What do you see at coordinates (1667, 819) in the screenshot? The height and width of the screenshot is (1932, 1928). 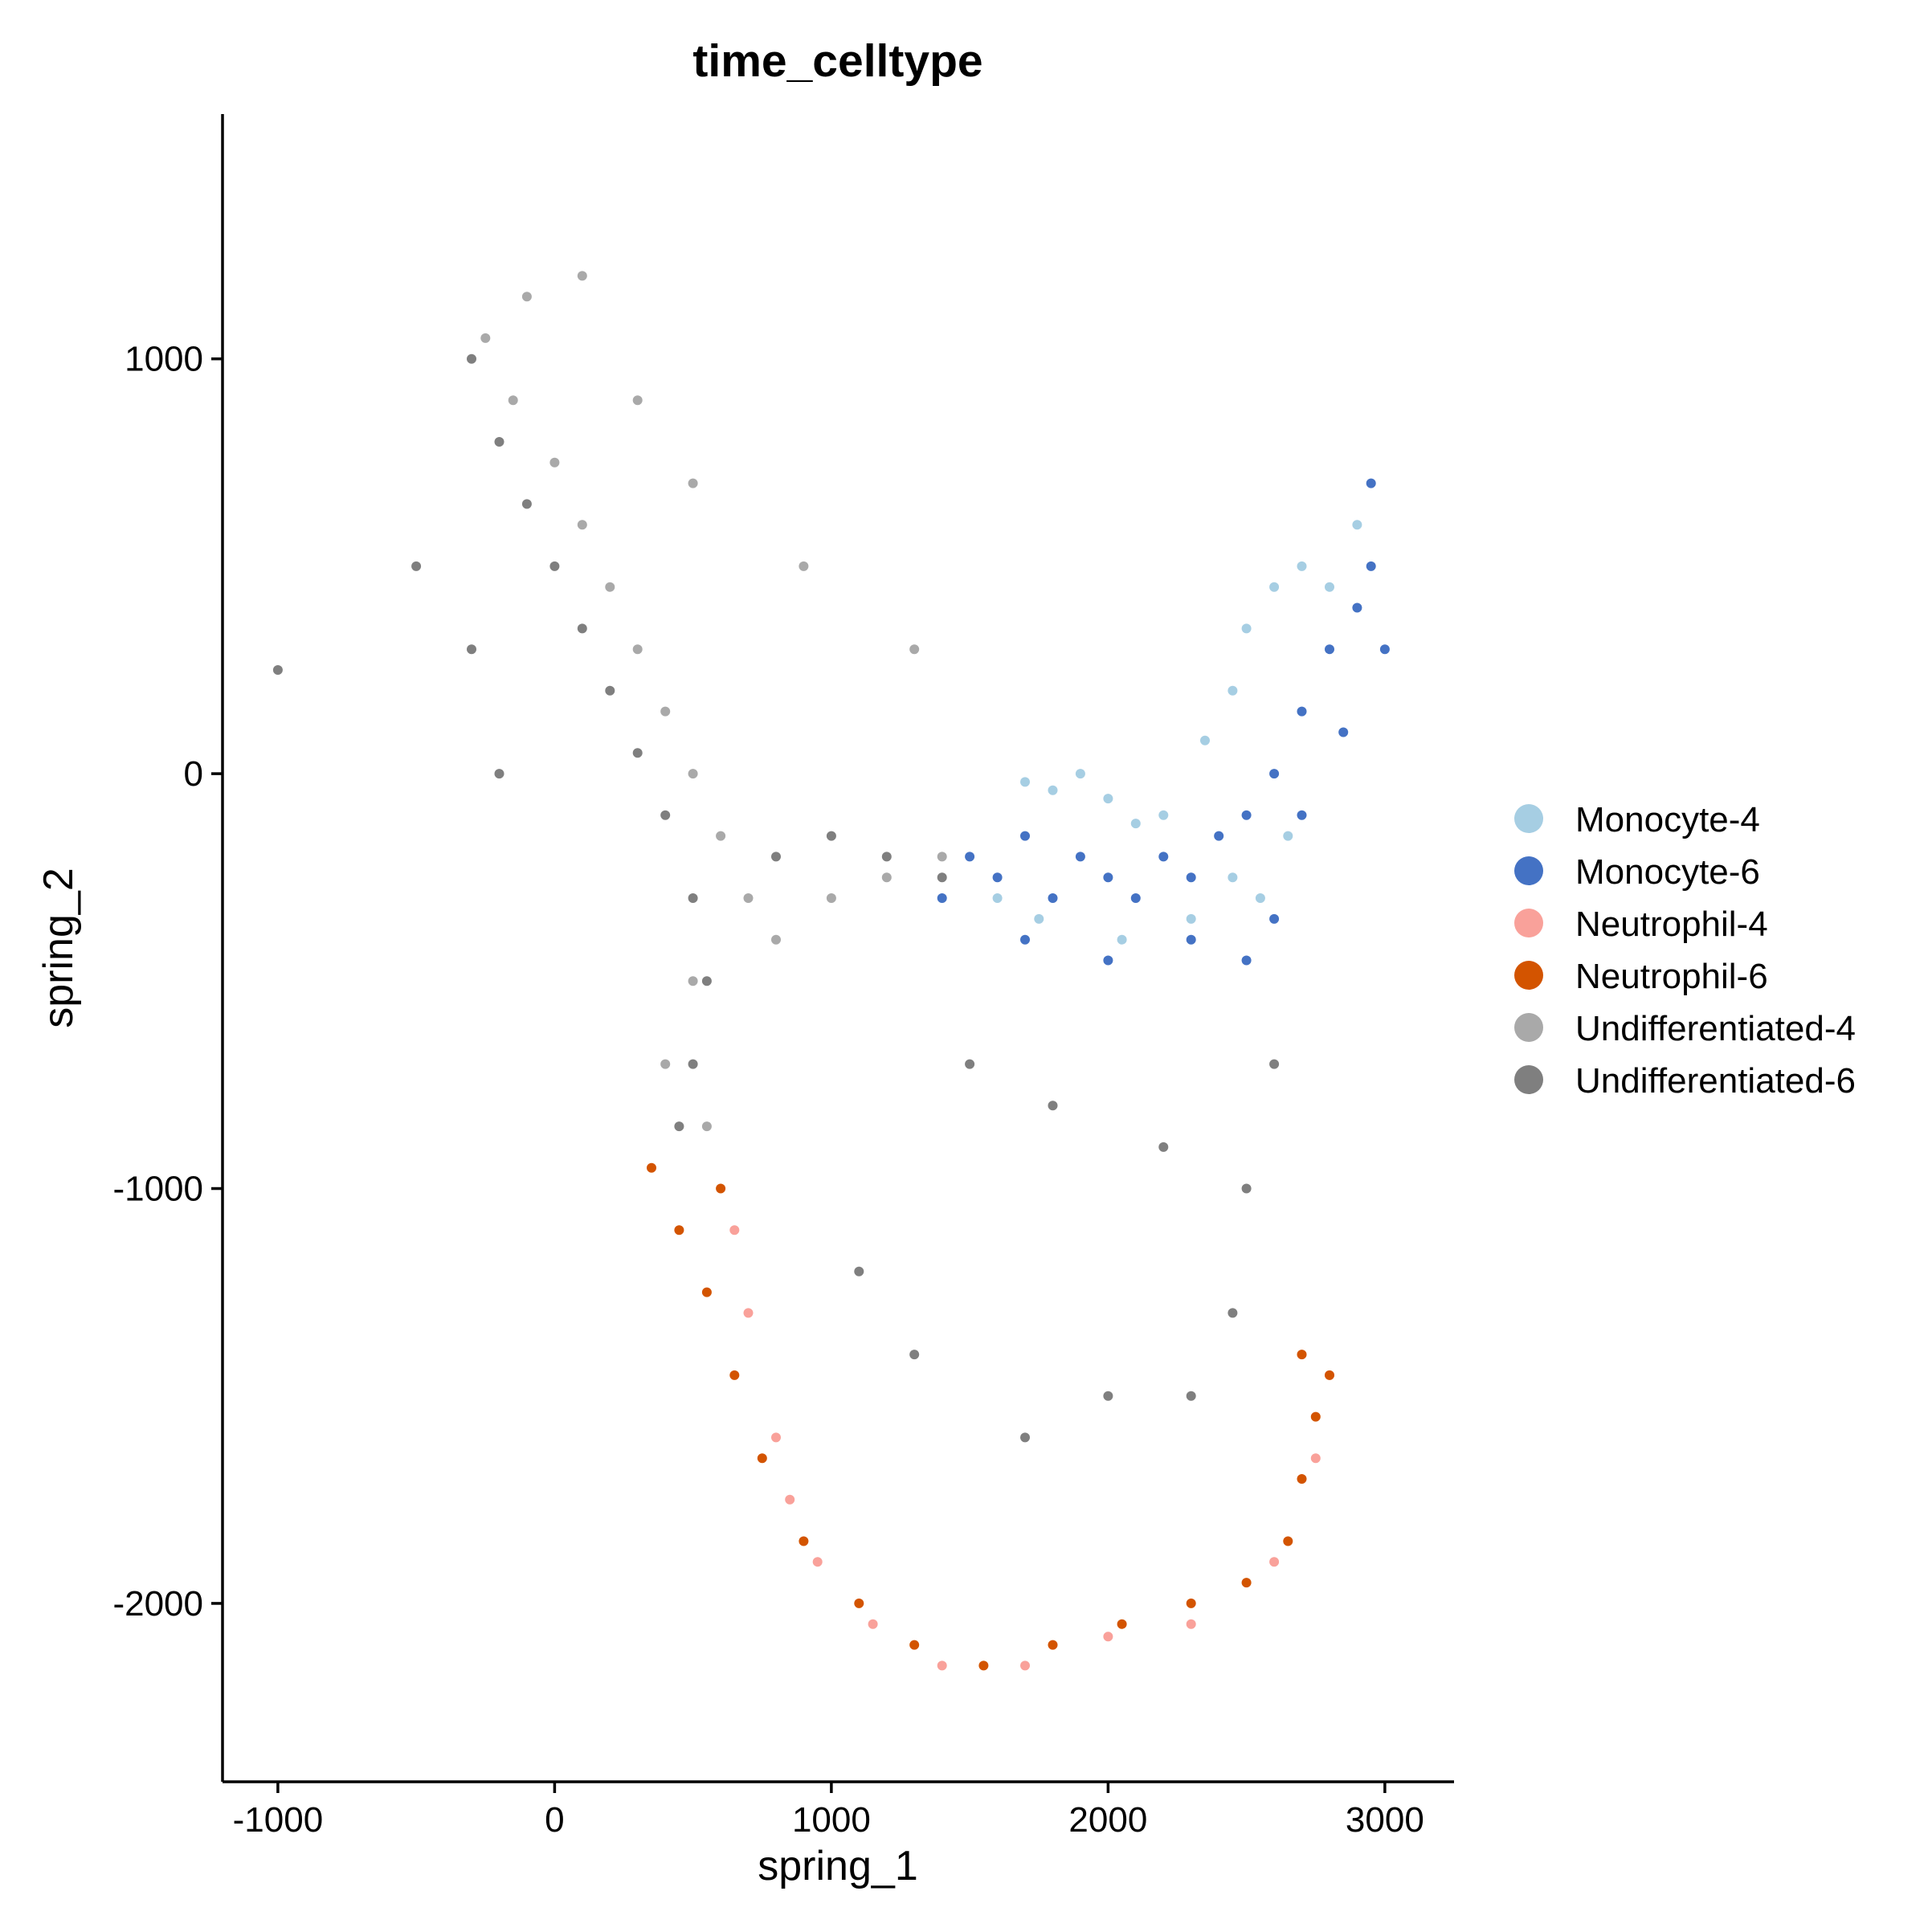 I see `legend-label: Monocyte-4` at bounding box center [1667, 819].